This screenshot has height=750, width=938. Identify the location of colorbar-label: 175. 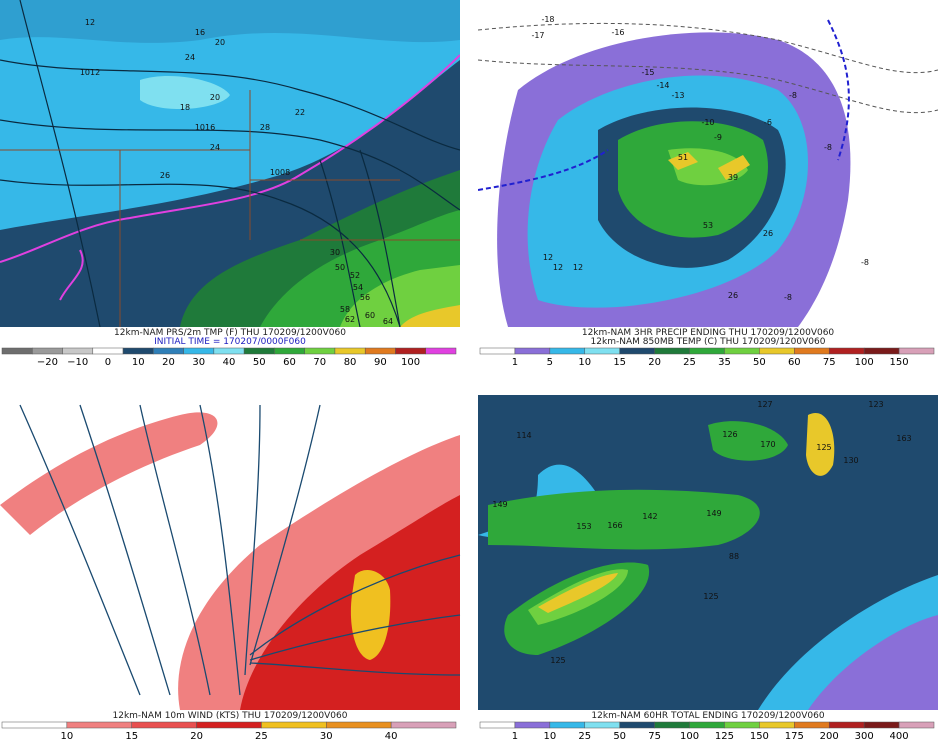
(794, 736).